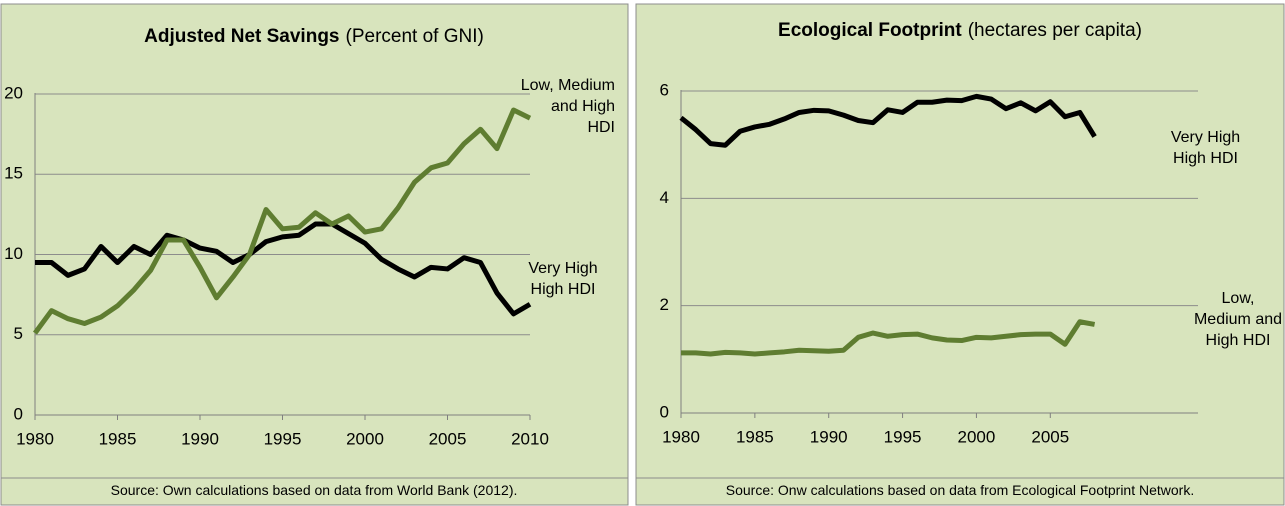 This screenshot has width=1285, height=506. What do you see at coordinates (18, 333) in the screenshot?
I see `y-tick-label: 5` at bounding box center [18, 333].